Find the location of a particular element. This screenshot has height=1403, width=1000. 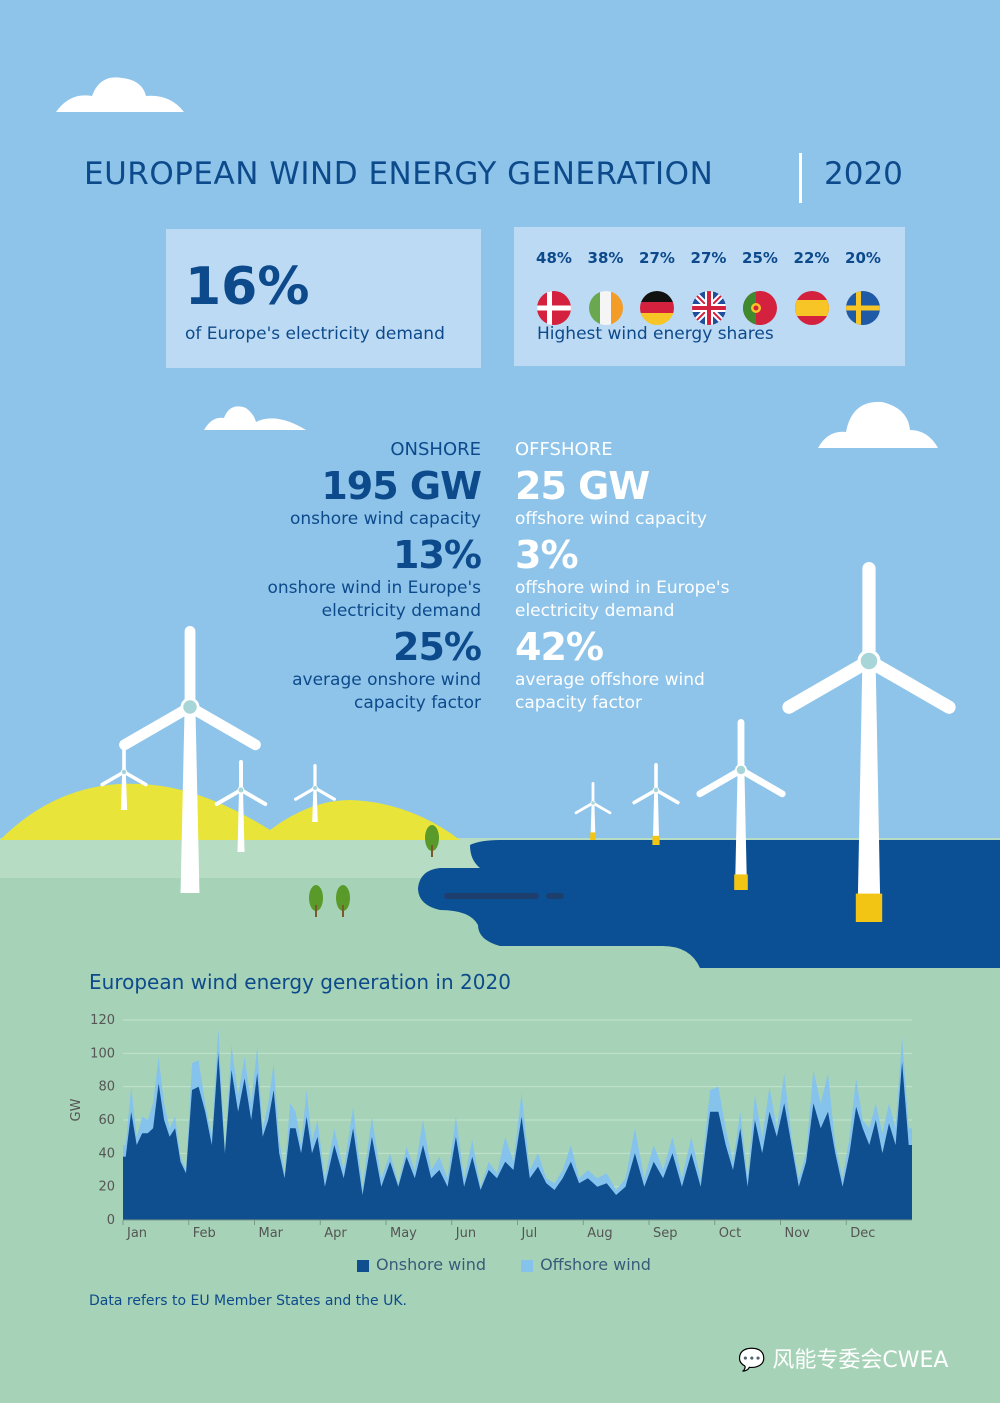

hills is located at coordinates (230, 811).